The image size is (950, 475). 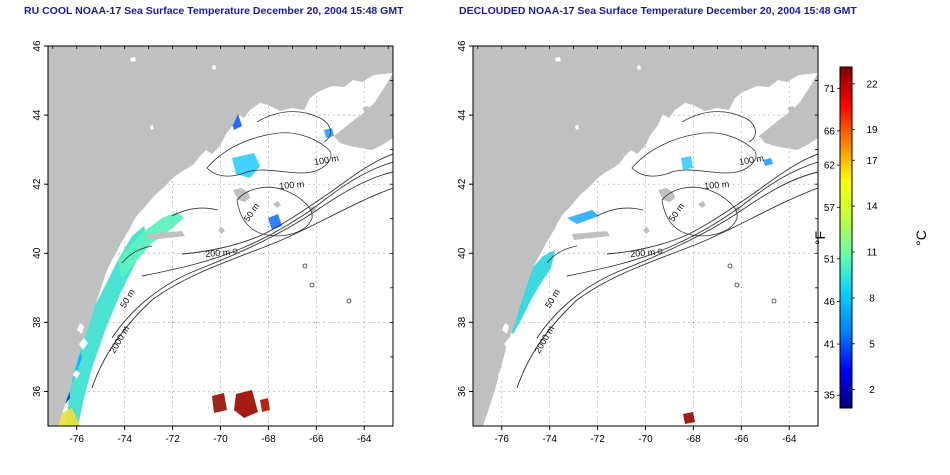 What do you see at coordinates (830, 345) in the screenshot?
I see `colorbar-f-label: 41` at bounding box center [830, 345].